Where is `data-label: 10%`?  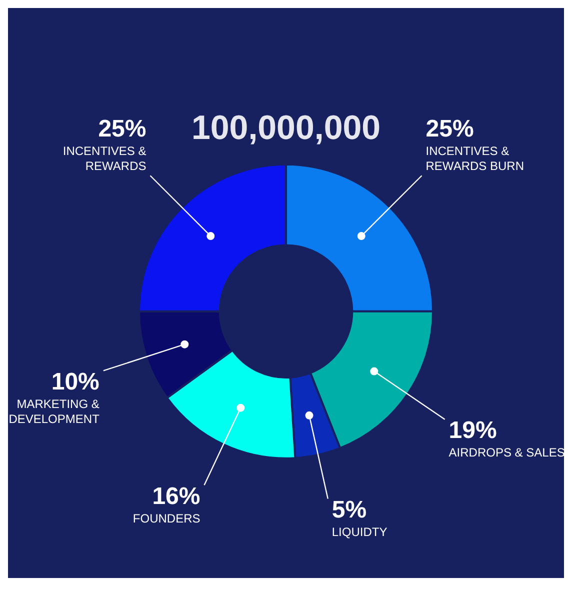
data-label: 10% is located at coordinates (75, 382).